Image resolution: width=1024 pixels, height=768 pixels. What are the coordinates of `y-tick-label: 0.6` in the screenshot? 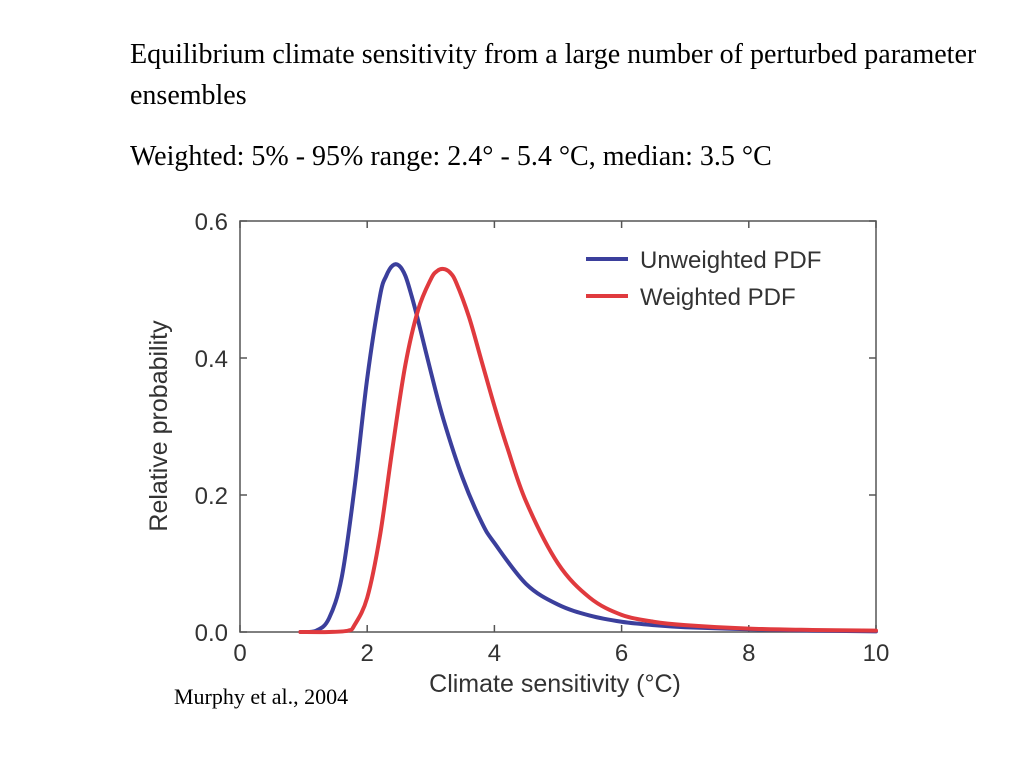 It's located at (211, 222).